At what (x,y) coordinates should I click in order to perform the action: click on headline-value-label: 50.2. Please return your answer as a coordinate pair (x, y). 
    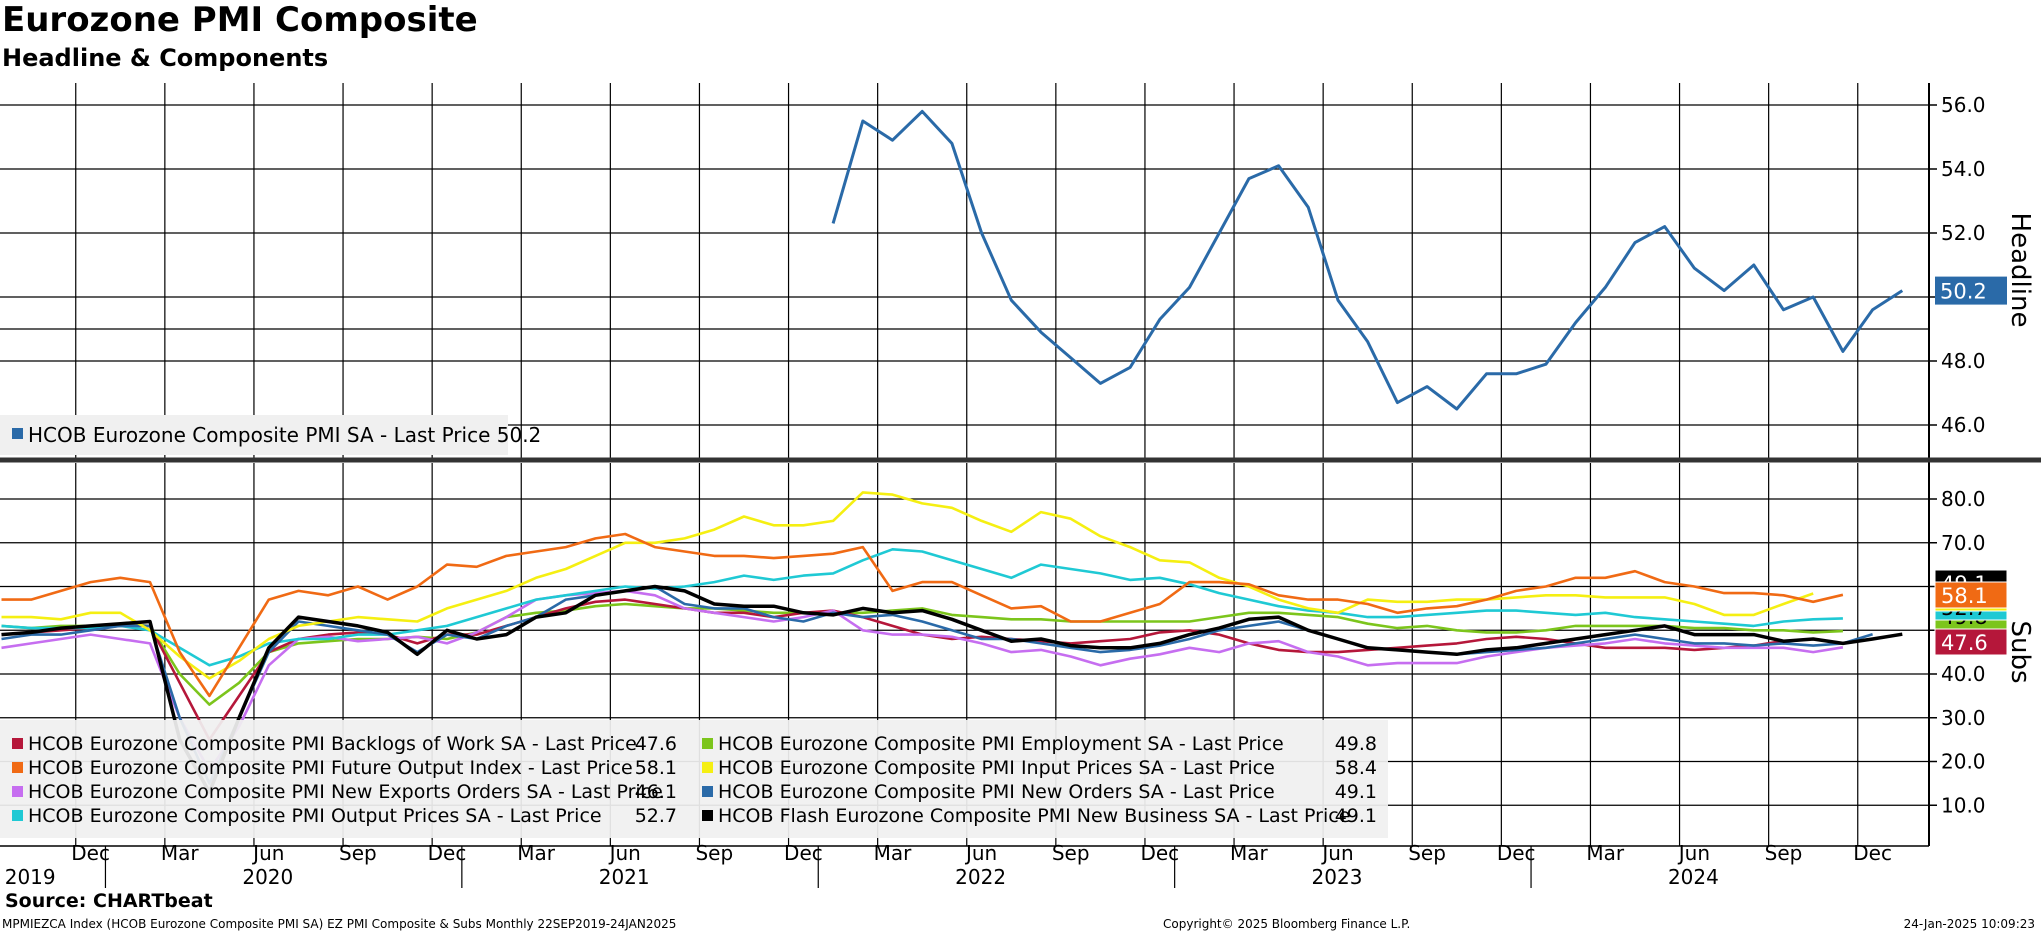
    Looking at the image, I should click on (1963, 292).